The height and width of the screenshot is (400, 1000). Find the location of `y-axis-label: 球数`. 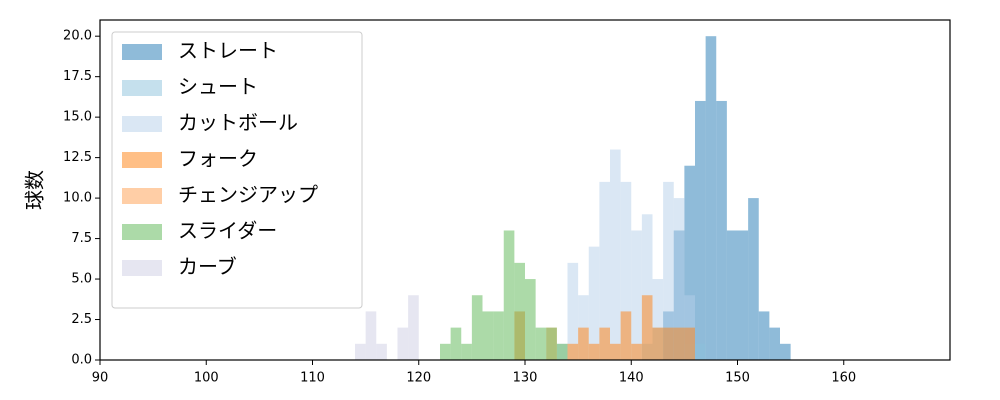

y-axis-label: 球数 is located at coordinates (35, 190).